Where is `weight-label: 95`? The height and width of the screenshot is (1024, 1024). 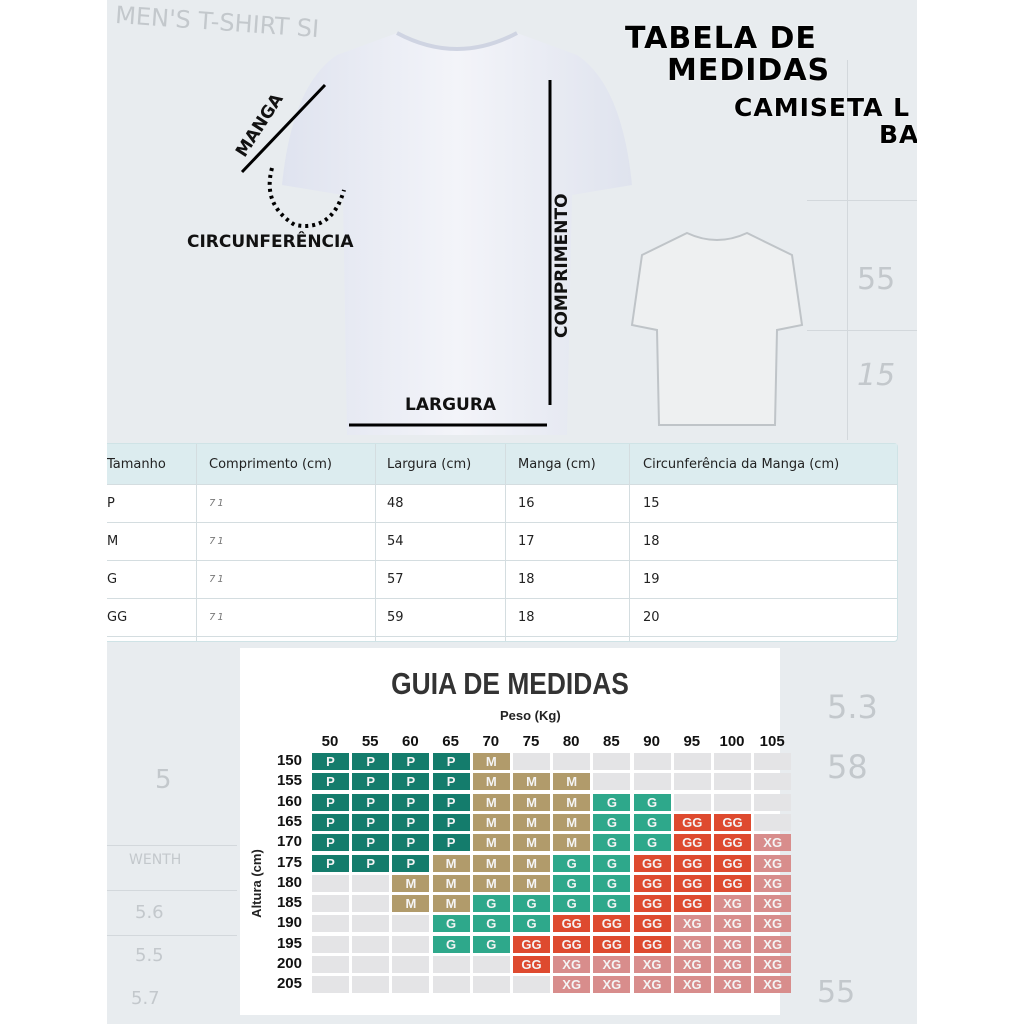
weight-label: 95 is located at coordinates (692, 741).